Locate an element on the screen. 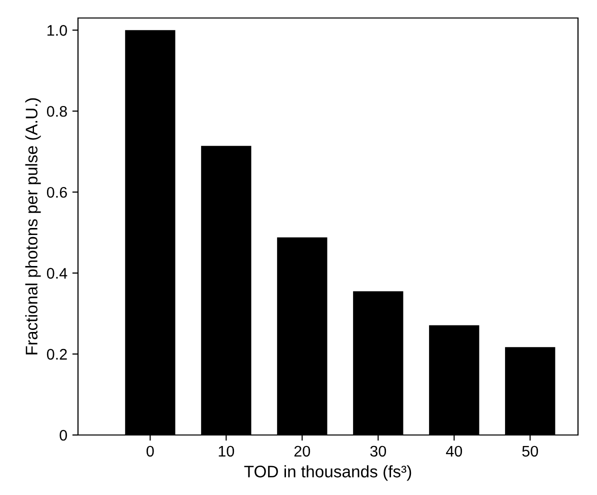 The height and width of the screenshot is (495, 597). y-tick-label: 1.0 is located at coordinates (57, 30).